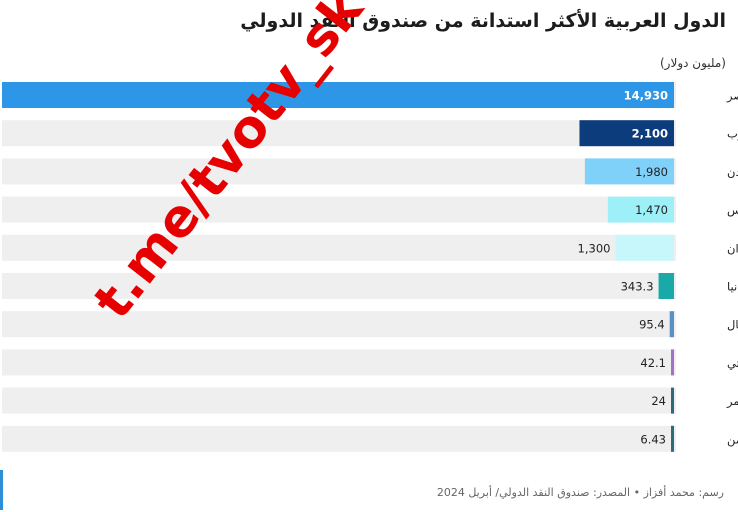 This screenshot has height=512, width=738. I want to click on category-label: موريتانيا, so click(732, 287).